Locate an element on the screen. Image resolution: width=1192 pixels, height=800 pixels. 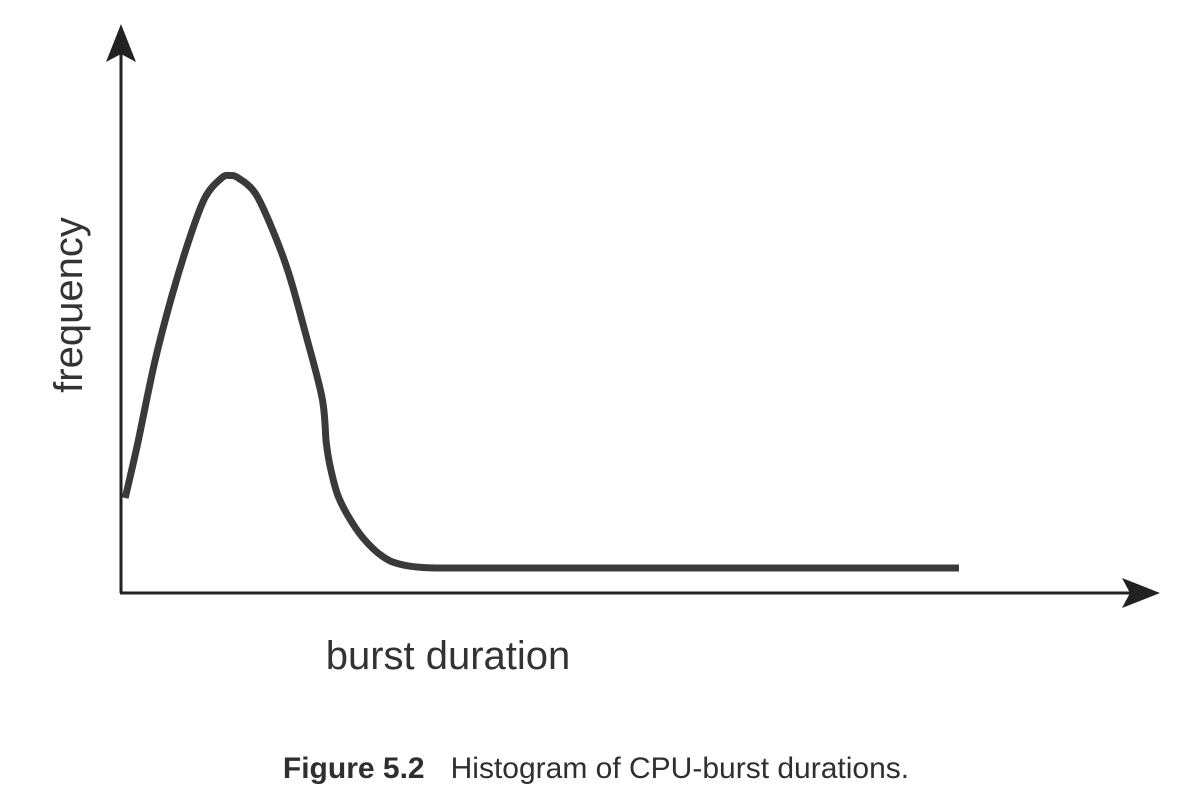
x-axis-arrowhead is located at coordinates (1141, 593).